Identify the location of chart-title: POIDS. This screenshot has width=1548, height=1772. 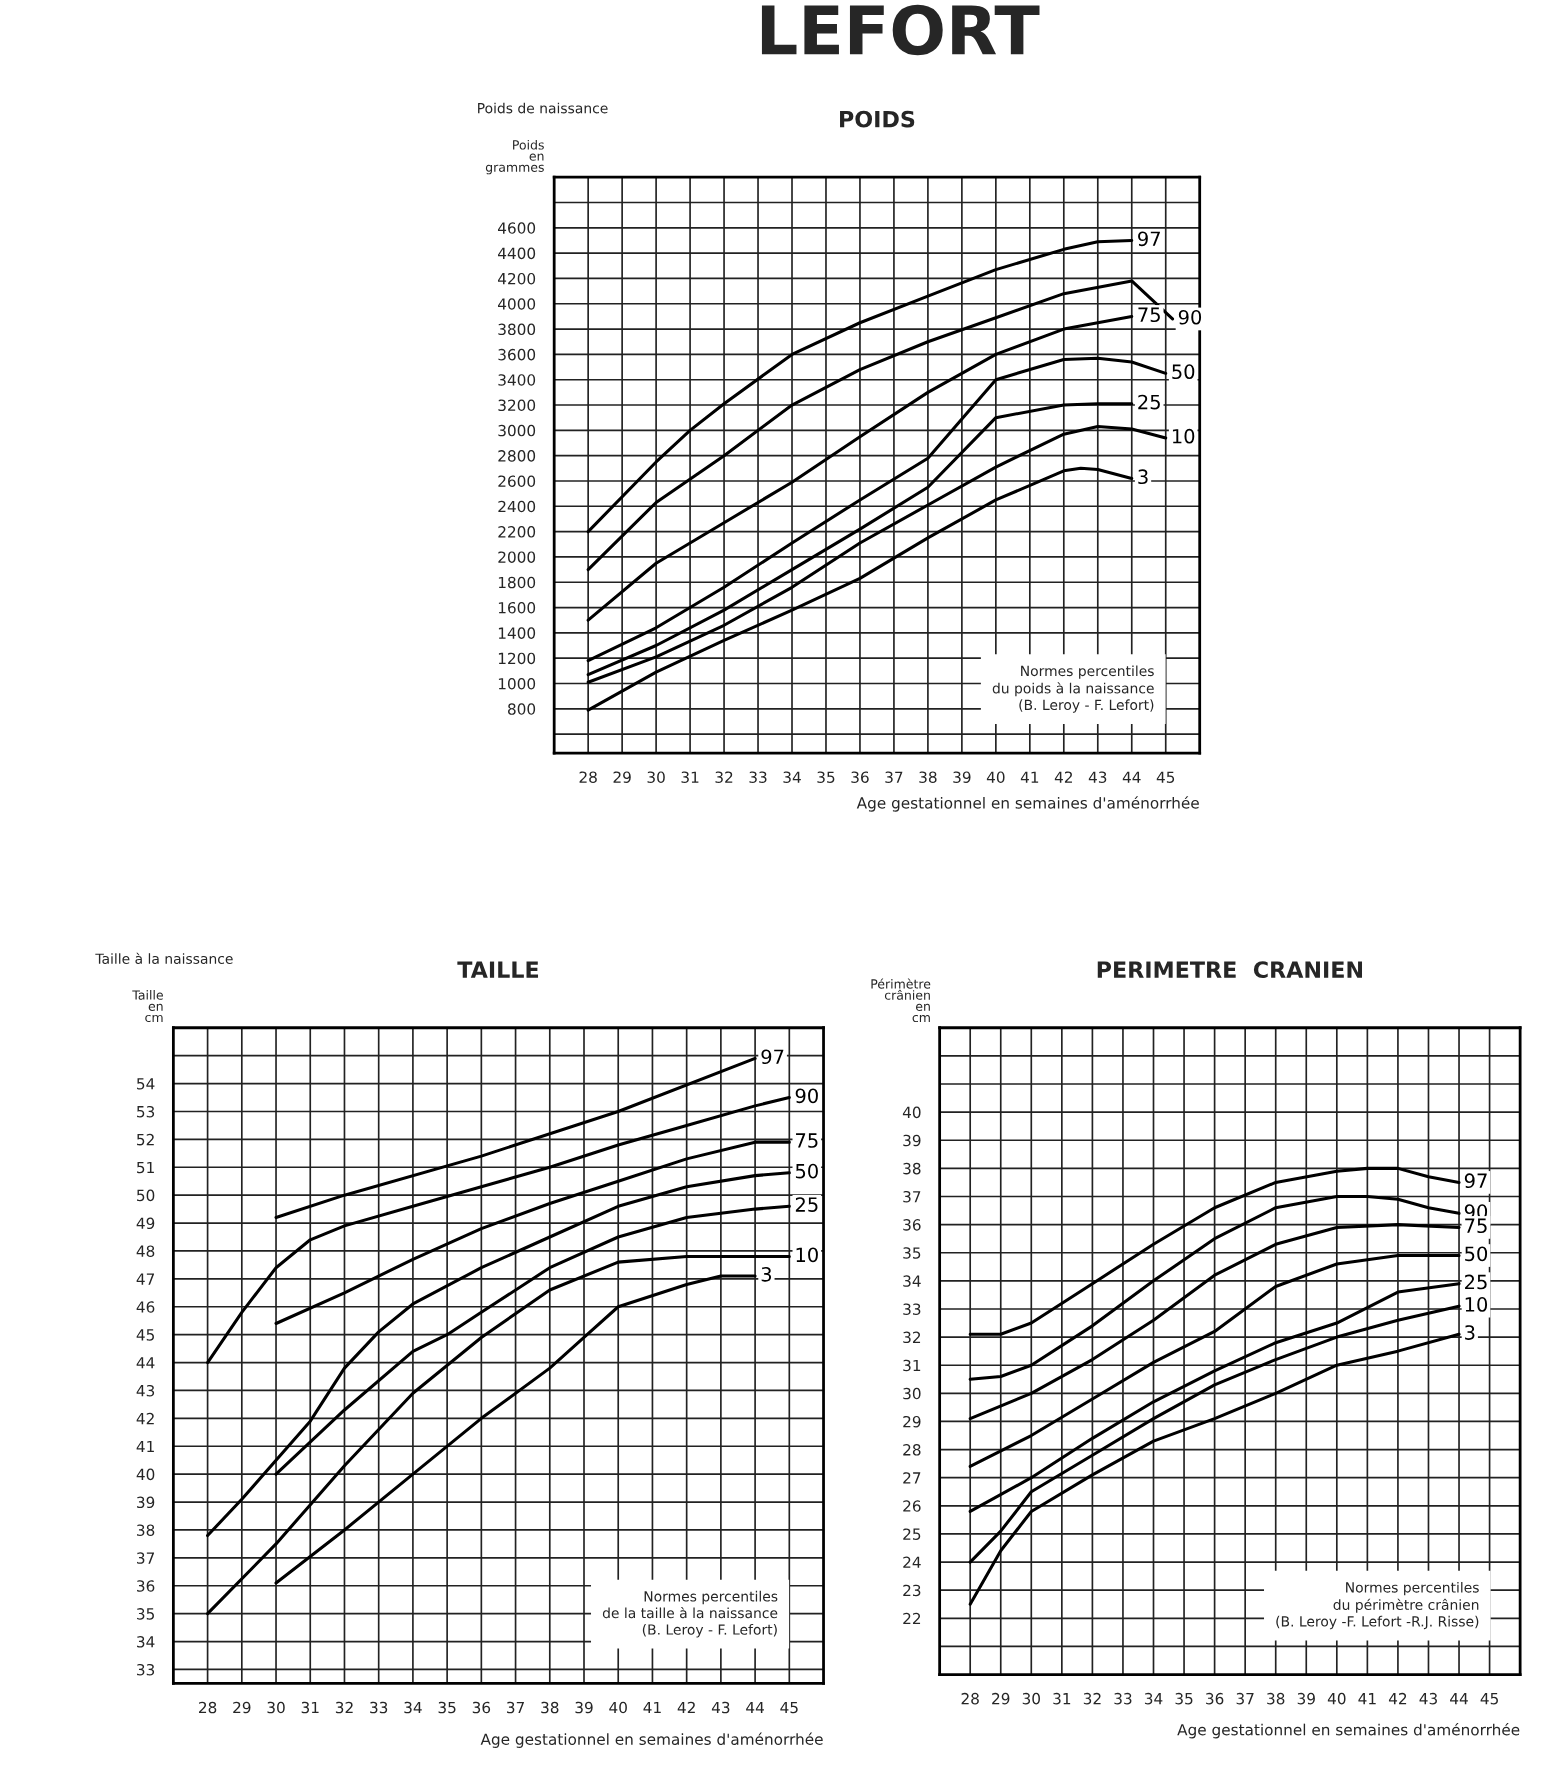
(877, 119).